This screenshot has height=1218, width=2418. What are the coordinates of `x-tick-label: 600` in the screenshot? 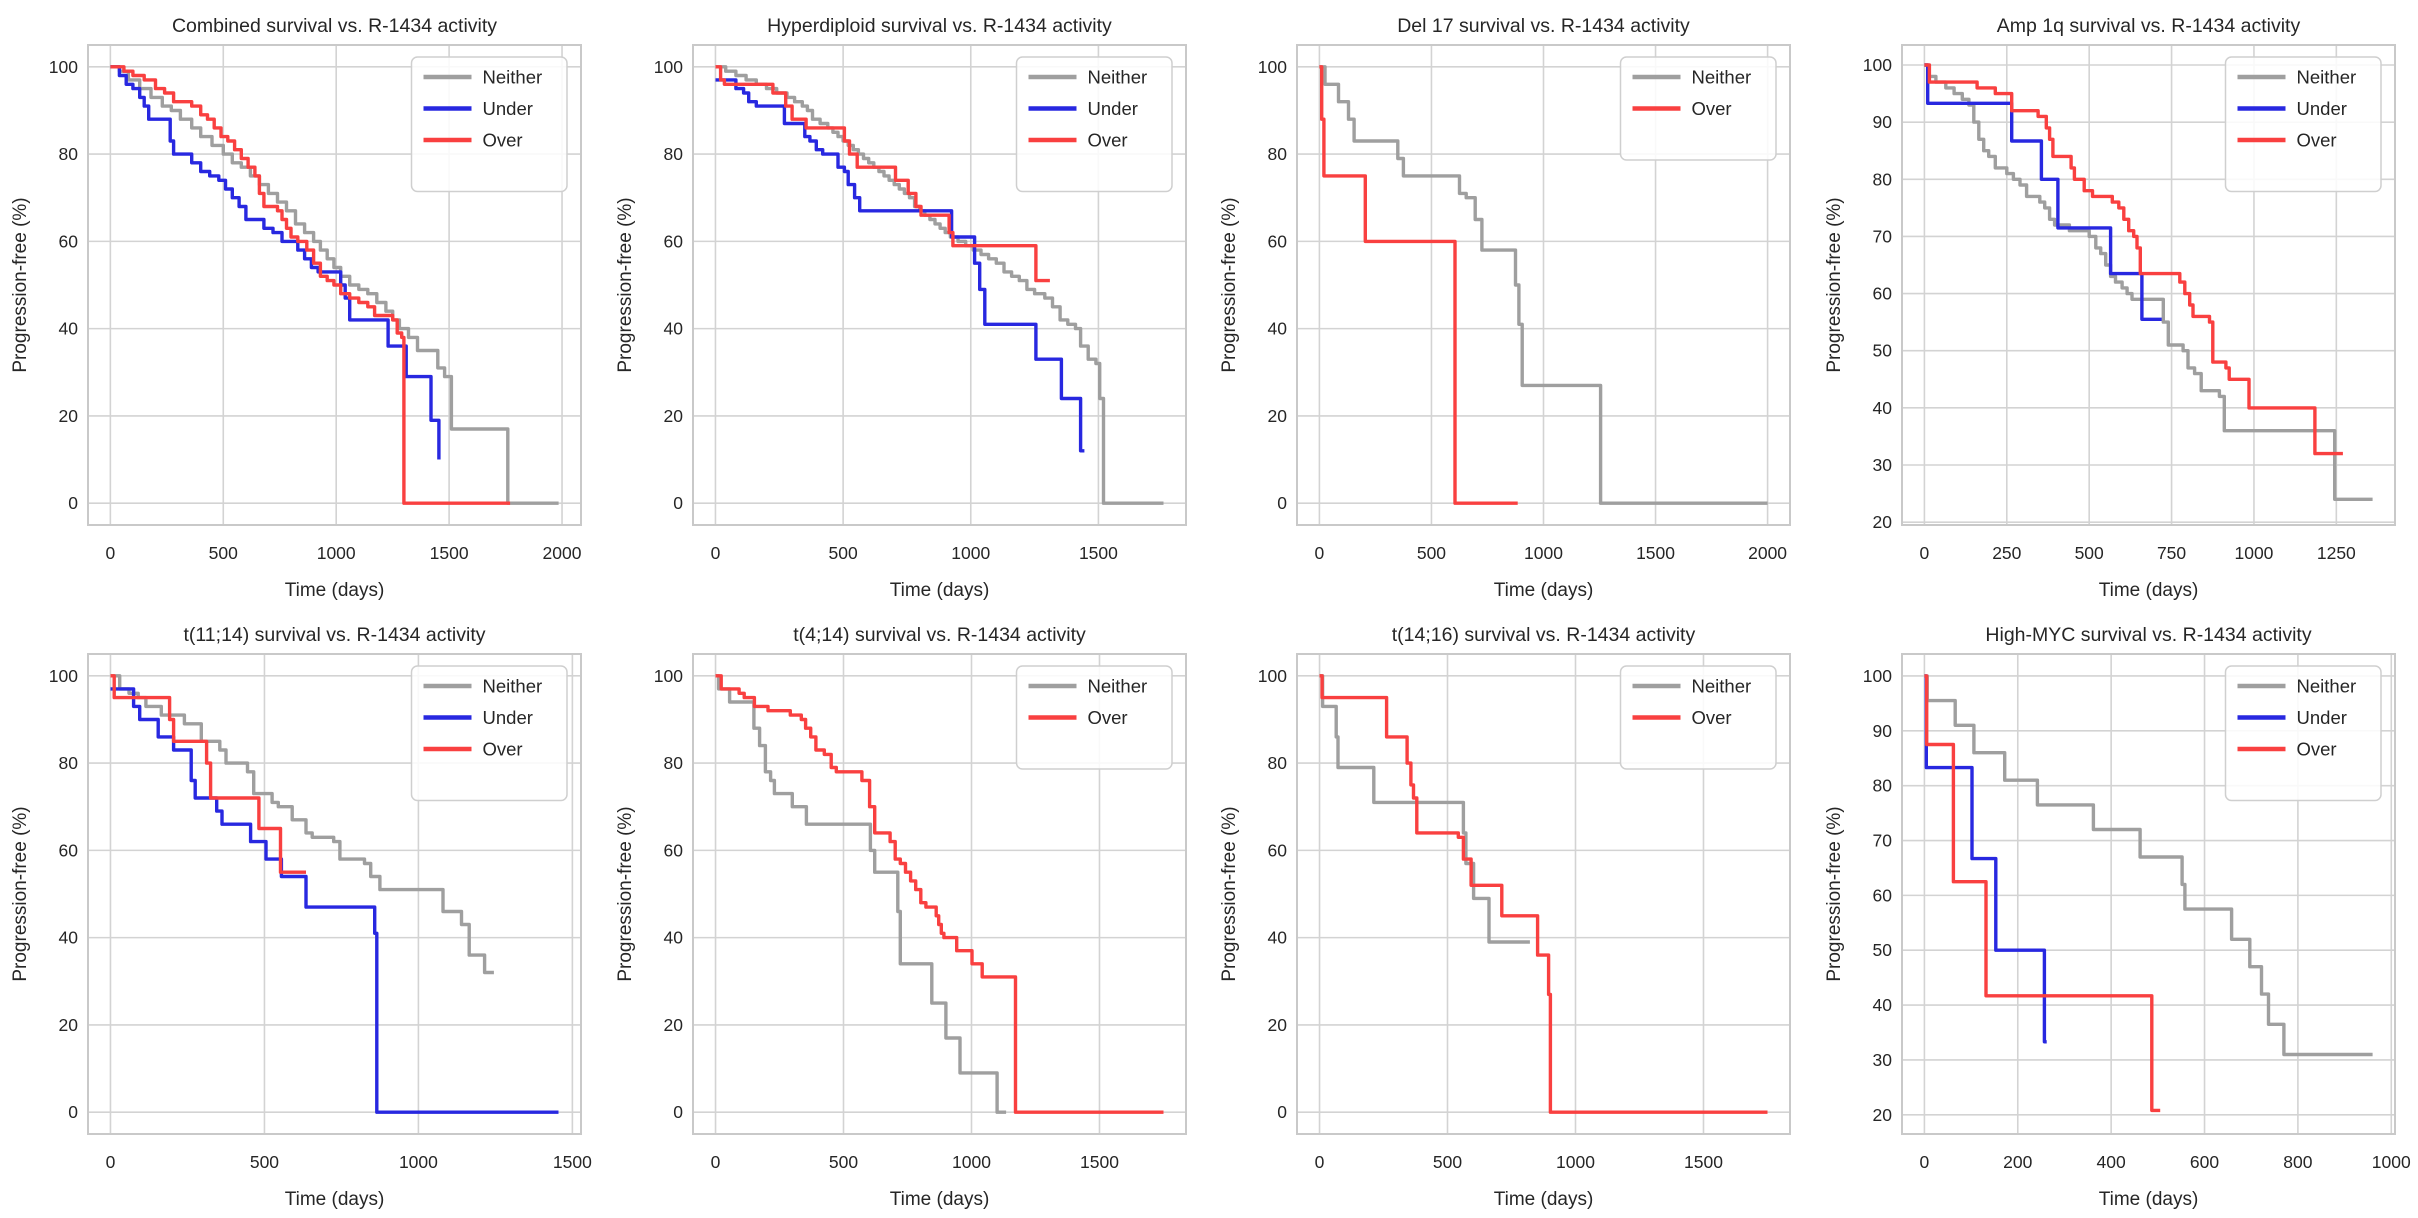 It's located at (2203, 1162).